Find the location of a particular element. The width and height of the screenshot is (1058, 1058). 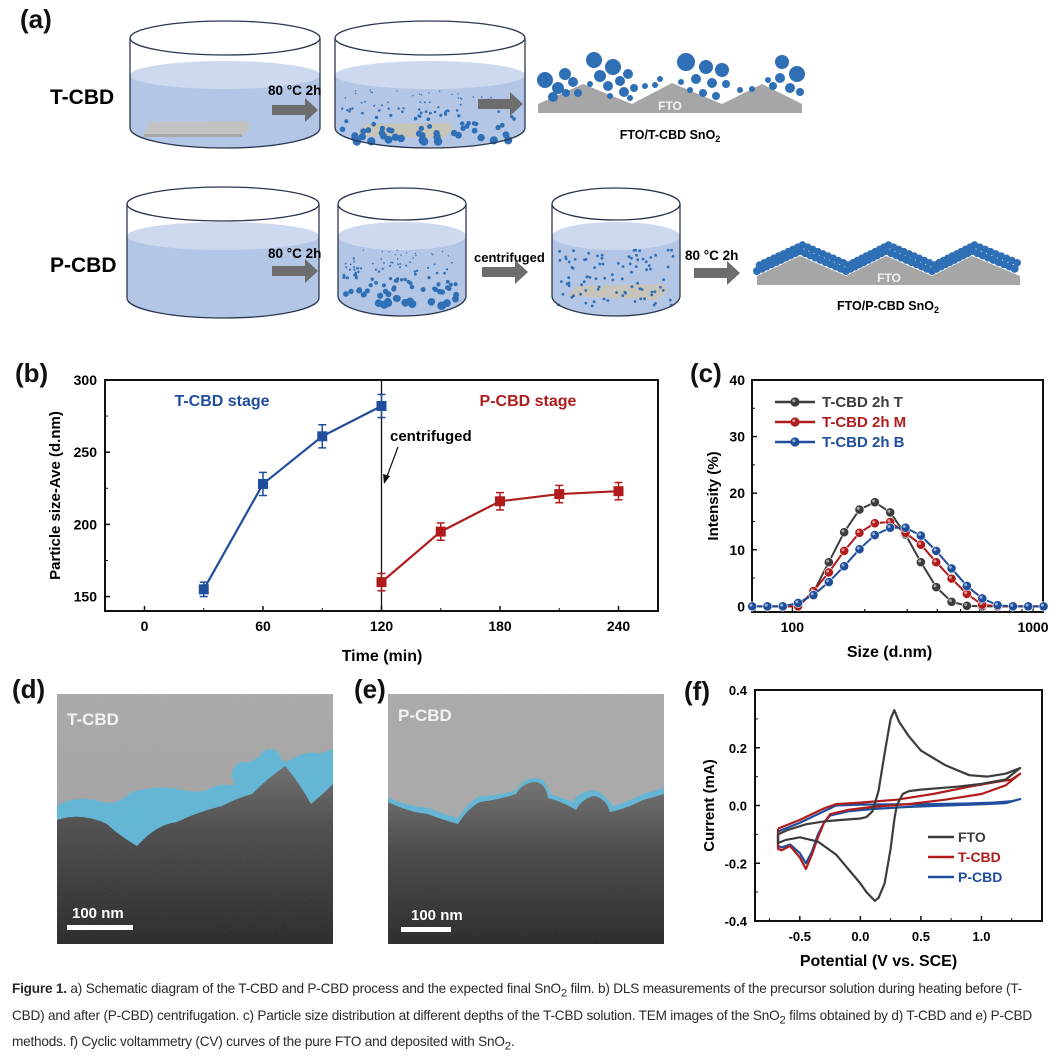

y-axis-label: Intensity (%) is located at coordinates (713, 495).